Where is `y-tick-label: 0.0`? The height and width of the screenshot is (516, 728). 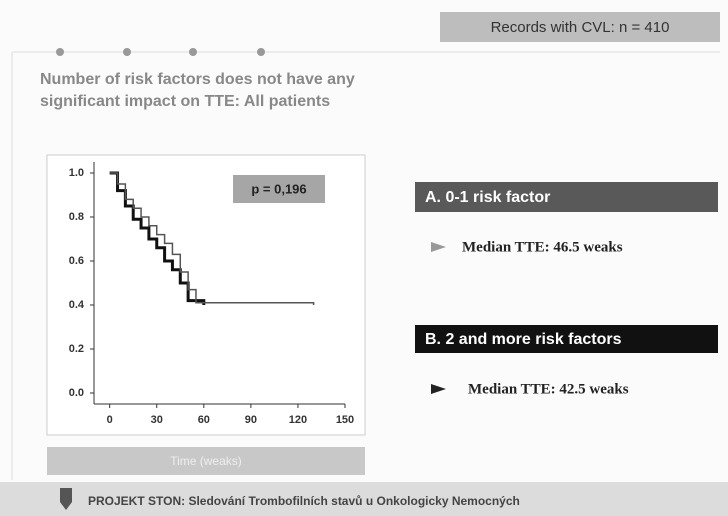 y-tick-label: 0.0 is located at coordinates (76, 393).